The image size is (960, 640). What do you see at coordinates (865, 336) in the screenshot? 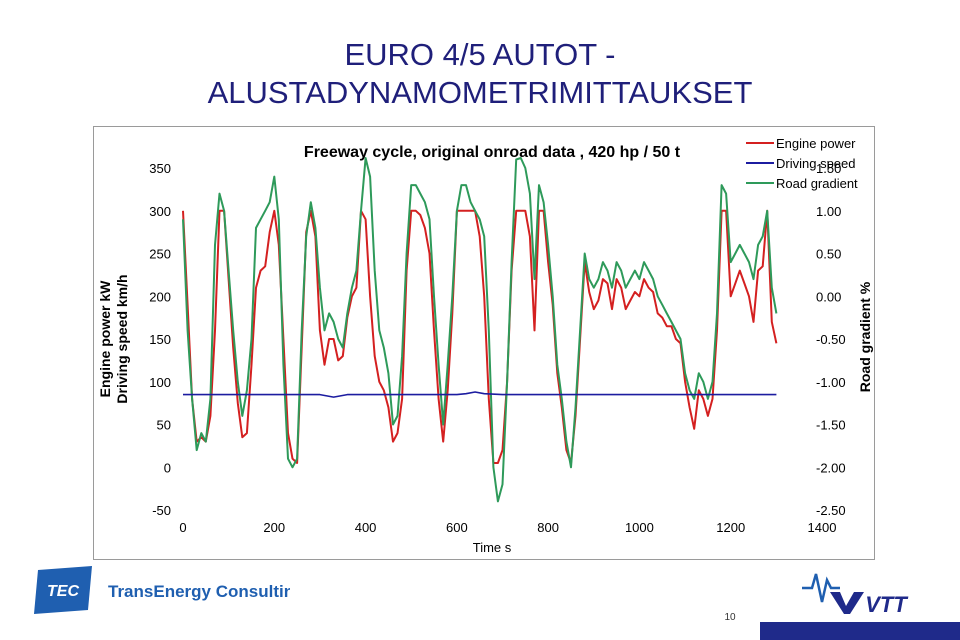
I see `y-right-axis-label: Road gradient %` at bounding box center [865, 336].